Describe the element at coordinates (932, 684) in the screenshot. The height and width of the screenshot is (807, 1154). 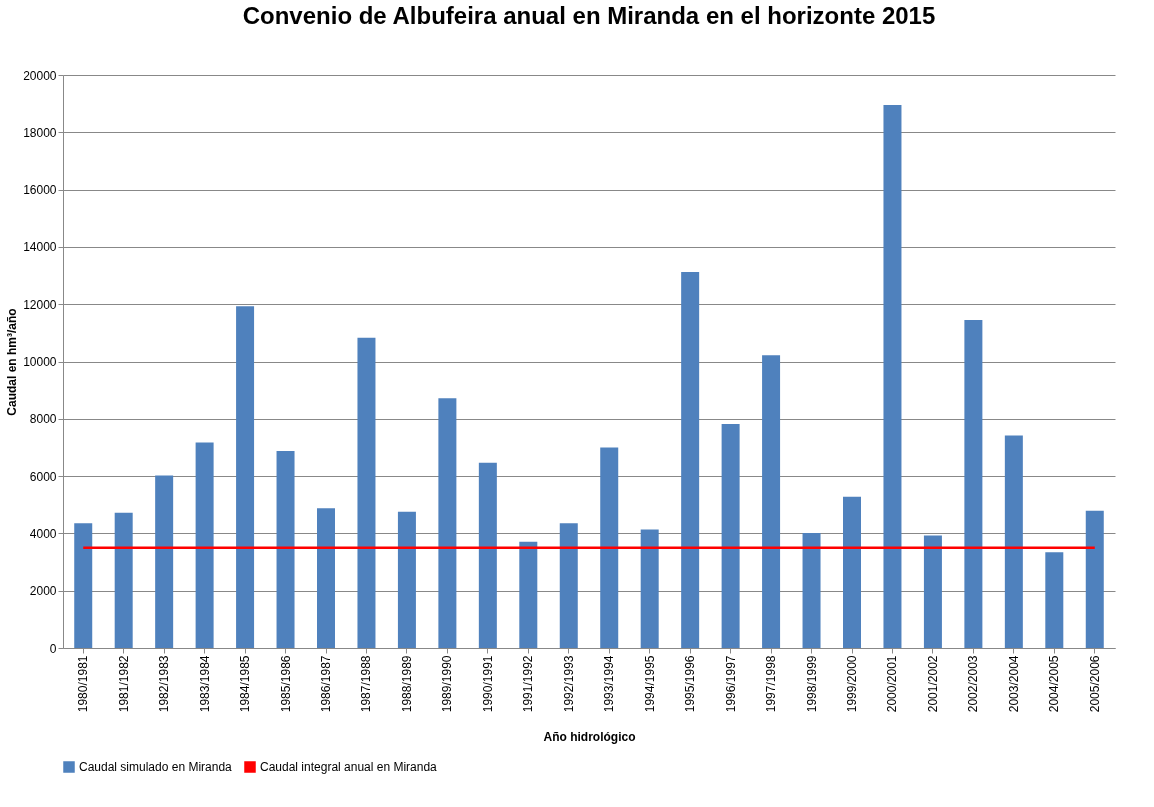
I see `x-tick-label: 2001/2002` at that location.